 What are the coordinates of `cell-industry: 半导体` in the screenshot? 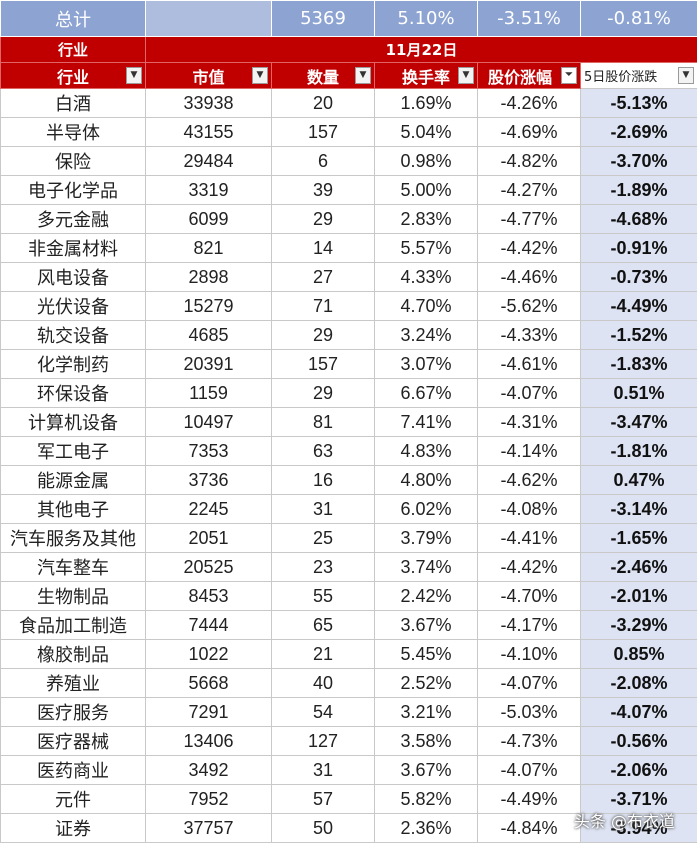 It's located at (73, 132).